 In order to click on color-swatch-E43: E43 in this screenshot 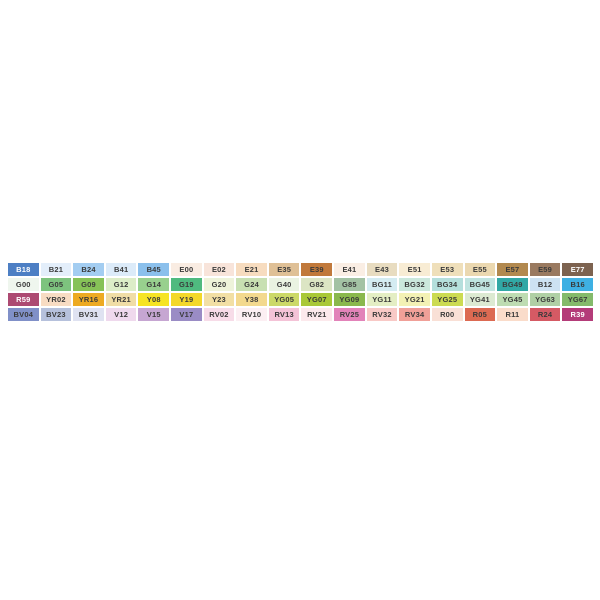, I will do `click(382, 269)`.